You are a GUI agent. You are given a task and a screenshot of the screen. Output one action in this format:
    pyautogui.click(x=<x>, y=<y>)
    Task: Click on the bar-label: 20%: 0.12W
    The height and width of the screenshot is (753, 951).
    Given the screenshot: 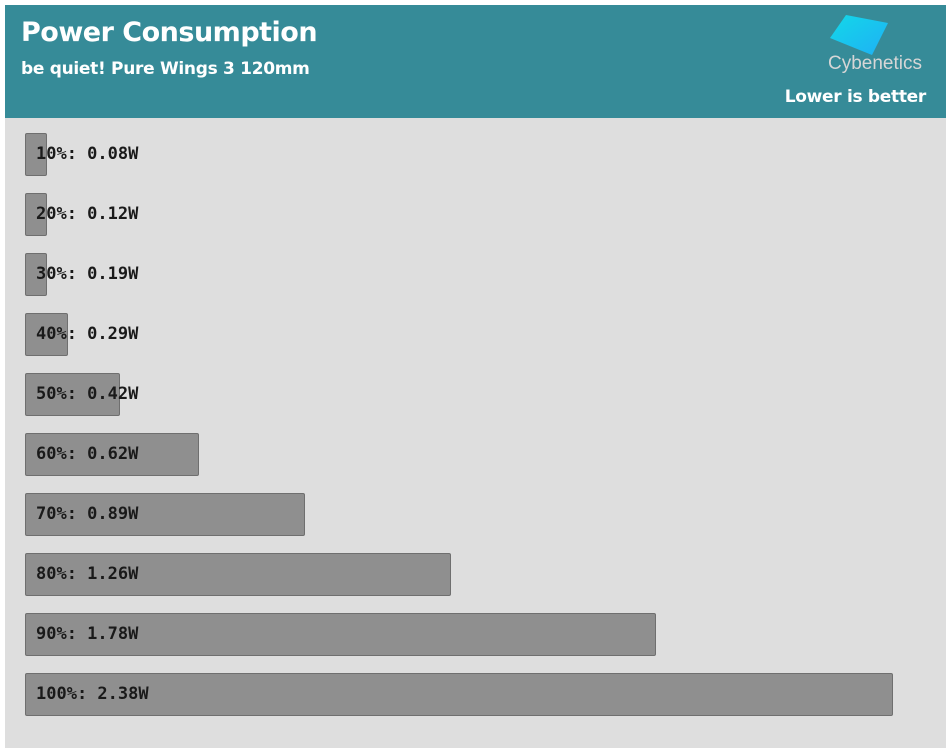 What is the action you would take?
    pyautogui.click(x=87, y=214)
    